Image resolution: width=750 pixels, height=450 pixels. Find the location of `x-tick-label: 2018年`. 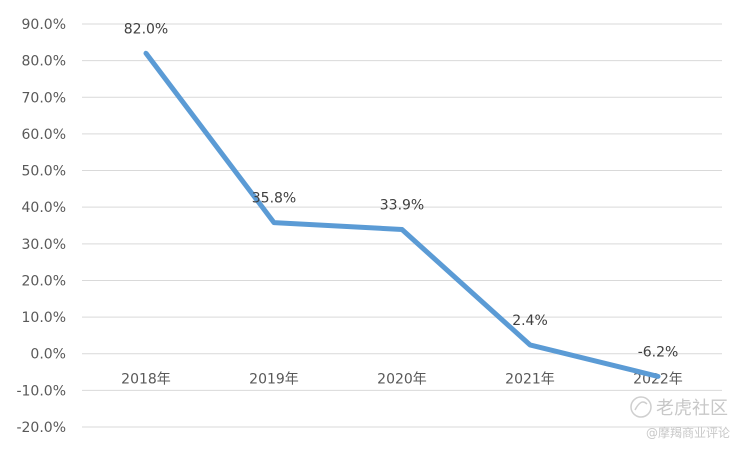

x-tick-label: 2018年 is located at coordinates (146, 380).